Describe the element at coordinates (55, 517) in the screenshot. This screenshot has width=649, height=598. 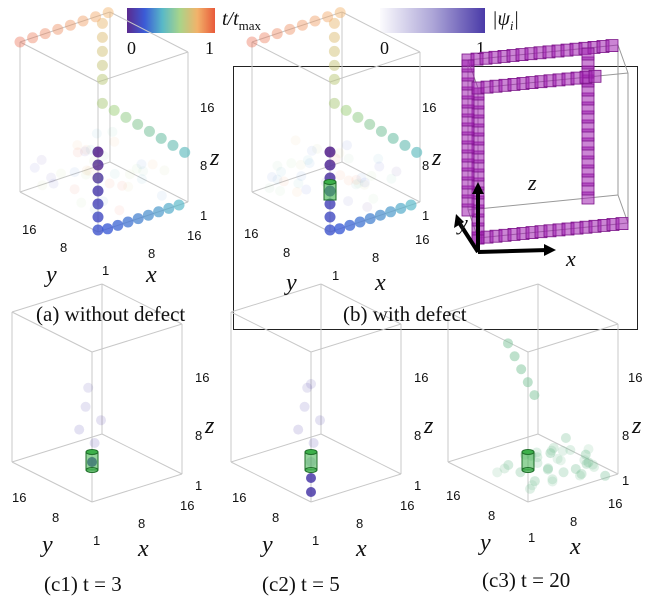
I see `panel-c1-y-tick-8: 8` at that location.